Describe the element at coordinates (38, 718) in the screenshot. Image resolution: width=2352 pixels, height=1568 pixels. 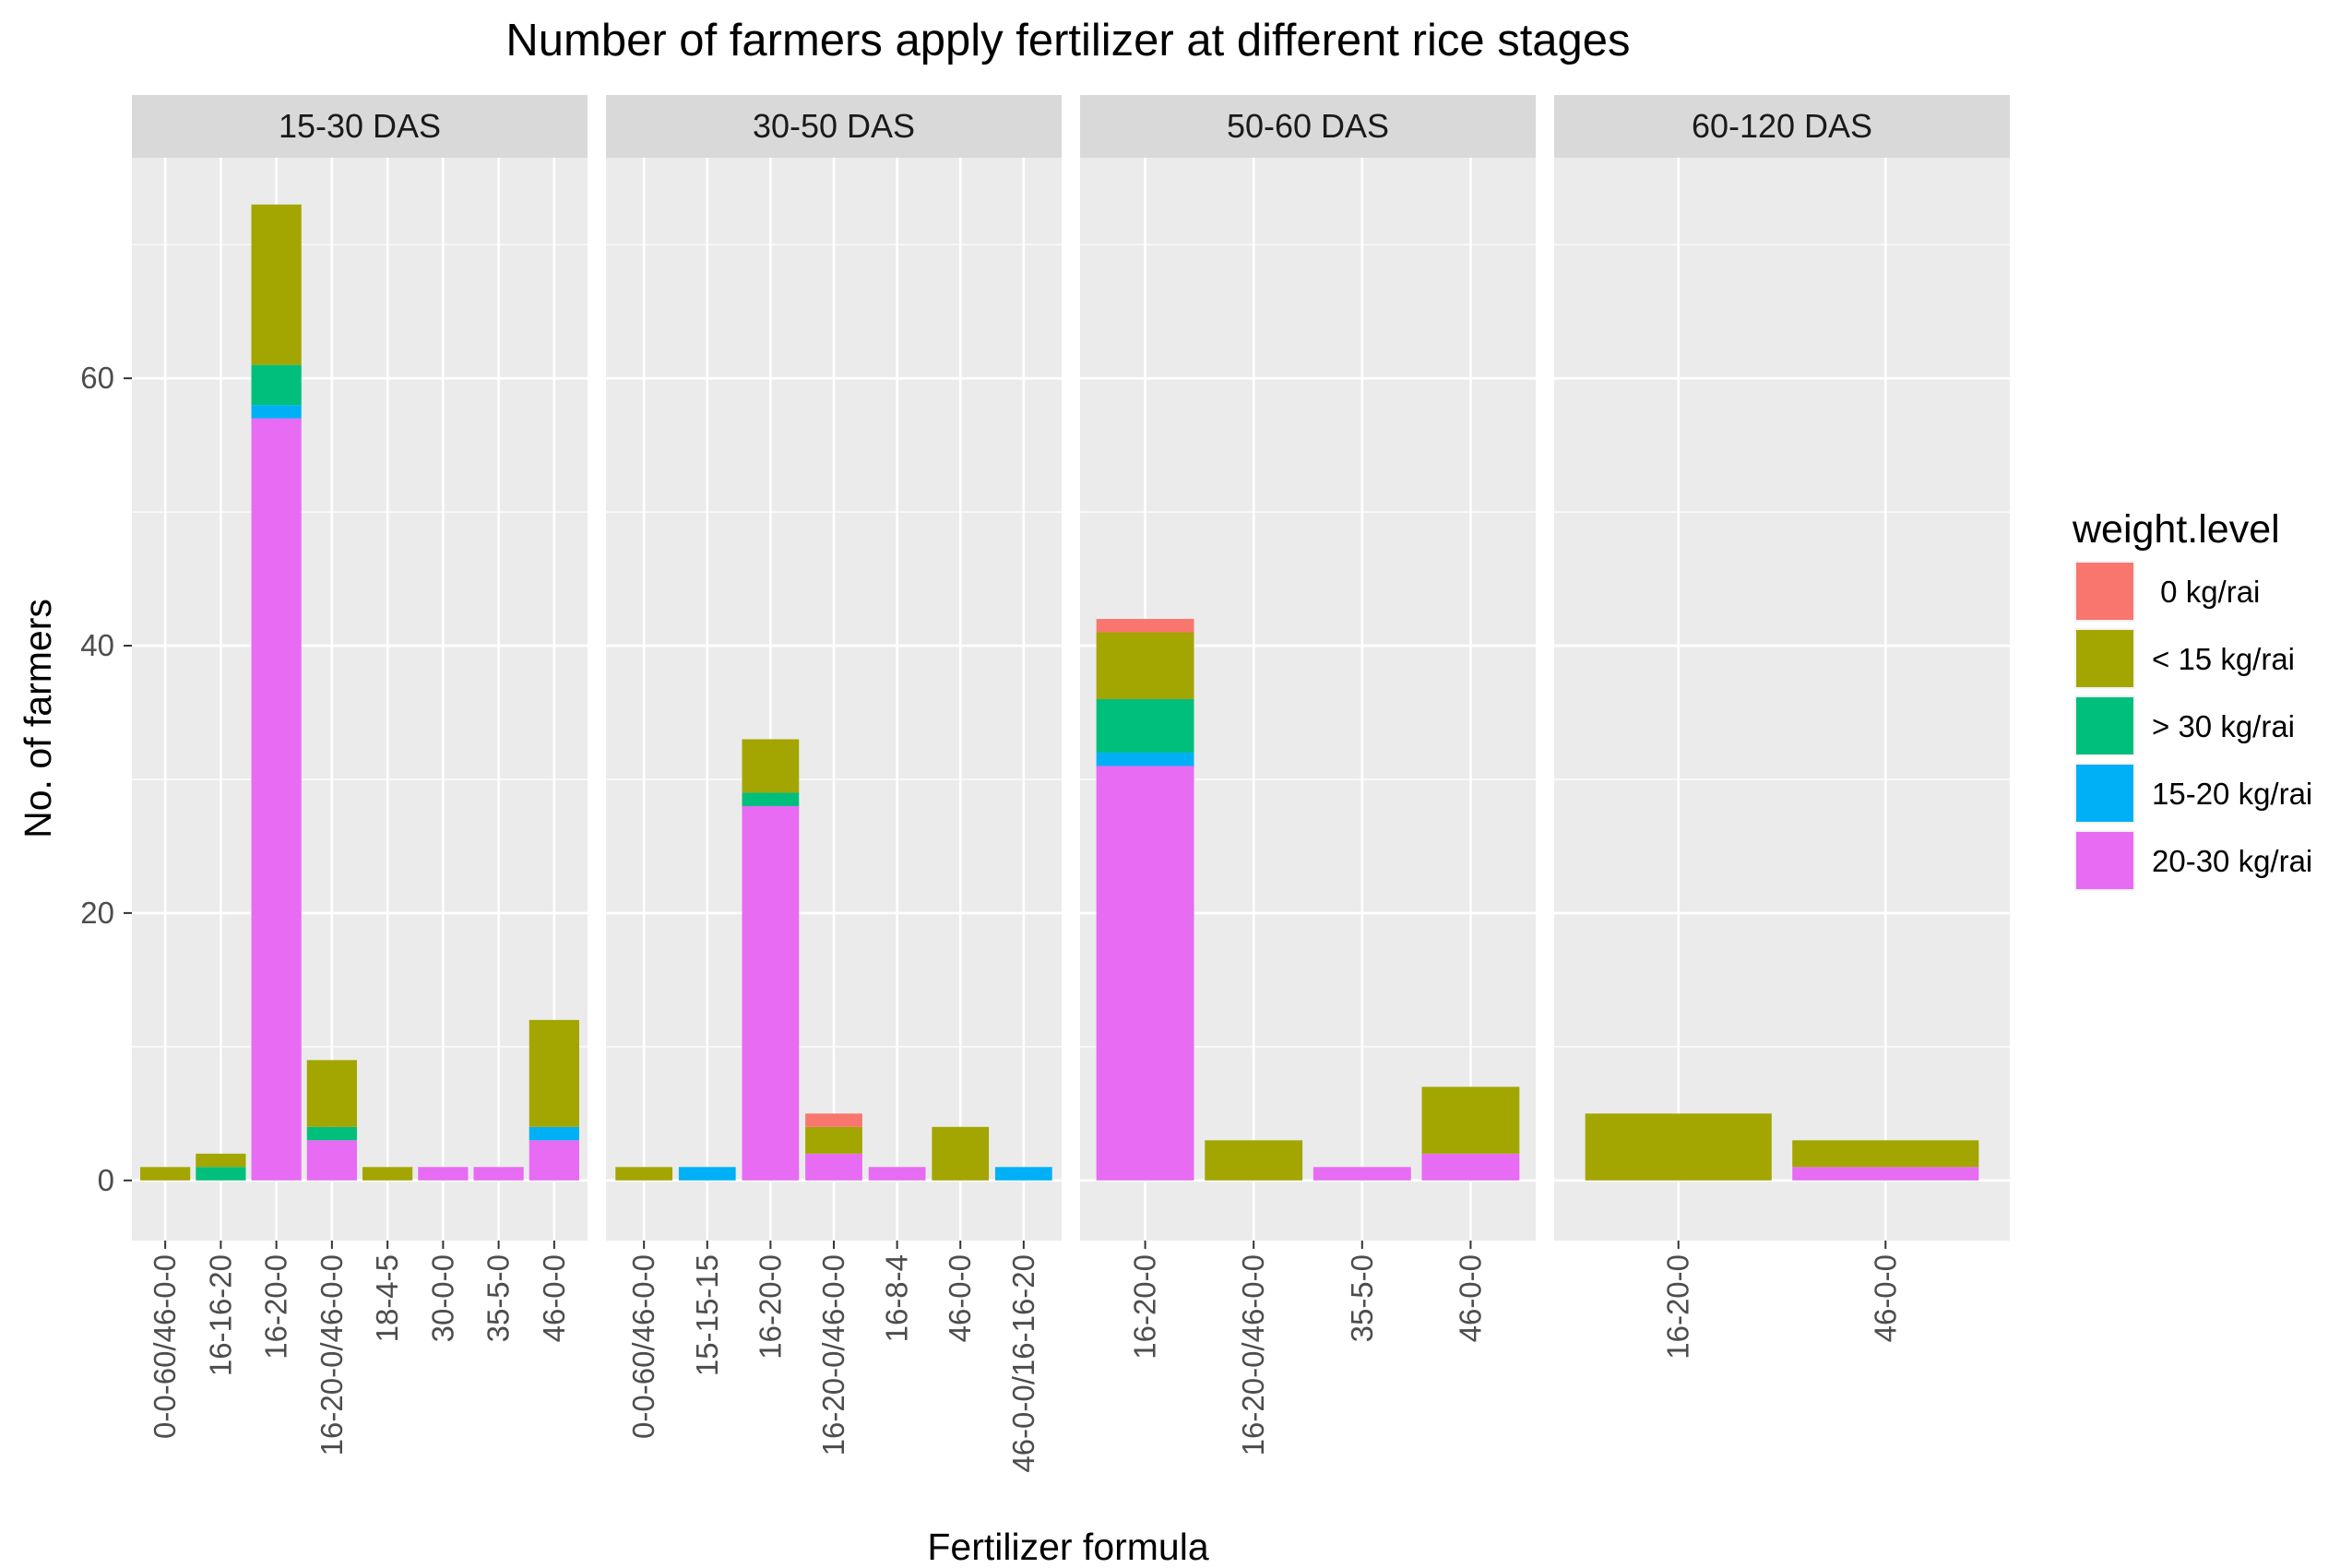
I see `y-axis-title: No. of farmers` at that location.